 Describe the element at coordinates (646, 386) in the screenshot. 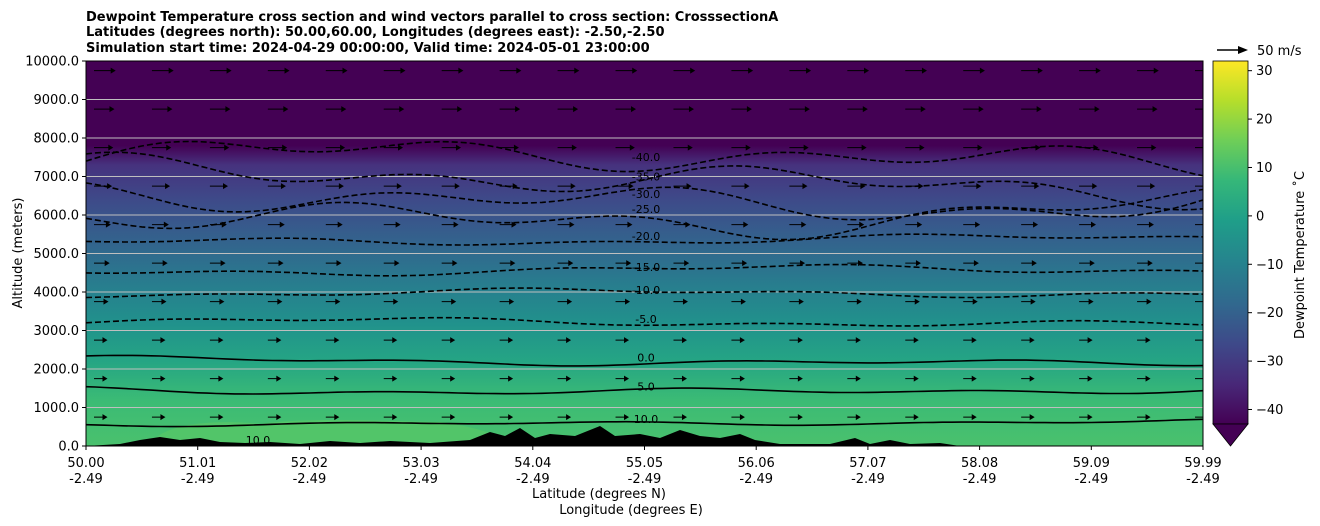

I see `contour-label: 5.0` at that location.